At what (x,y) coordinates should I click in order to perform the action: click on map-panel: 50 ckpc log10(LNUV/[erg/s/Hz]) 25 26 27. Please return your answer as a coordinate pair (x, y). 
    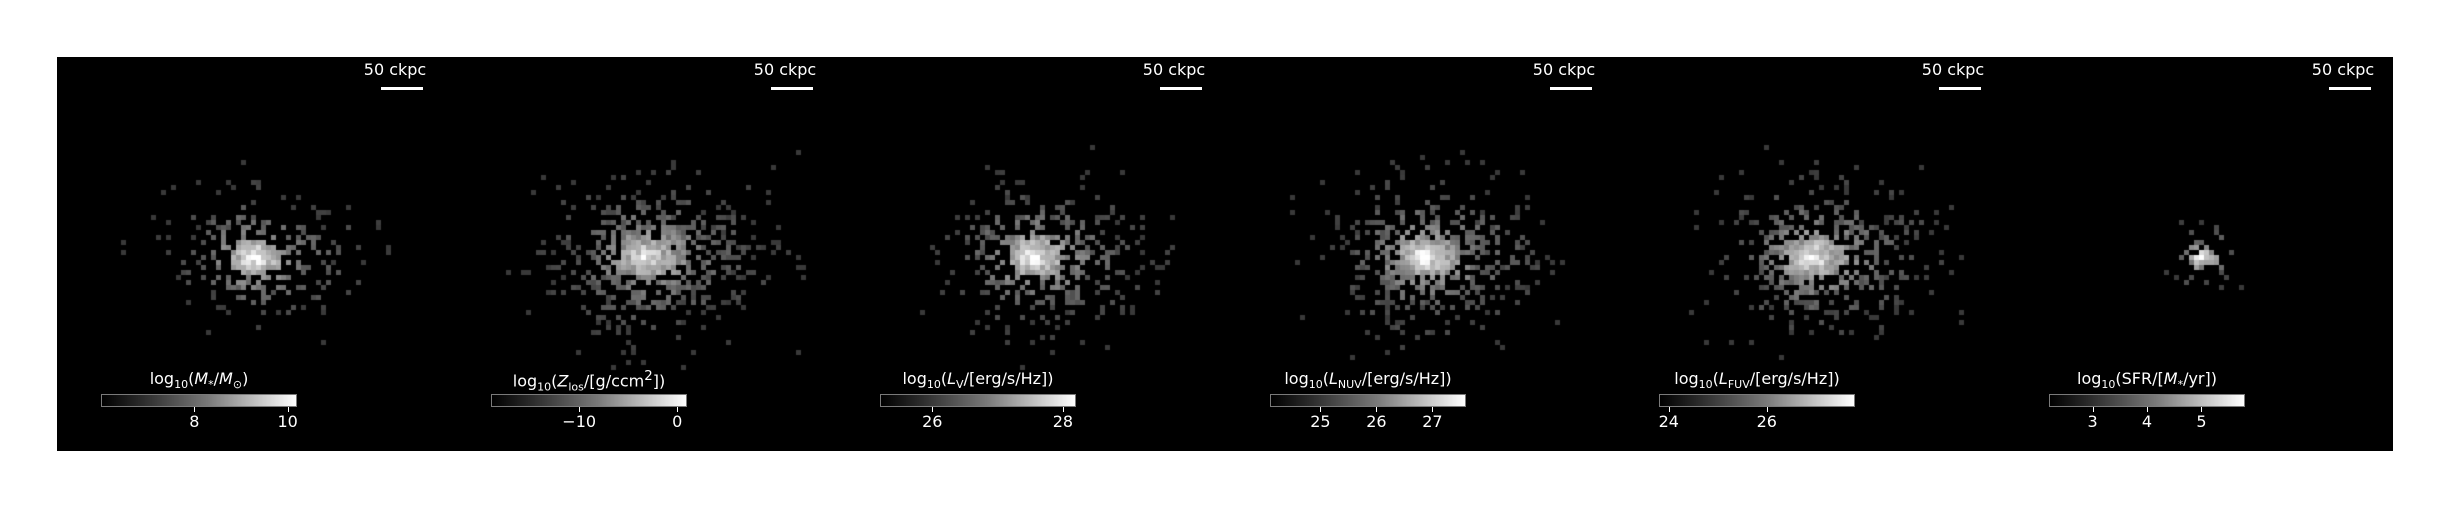
    Looking at the image, I should click on (1420, 254).